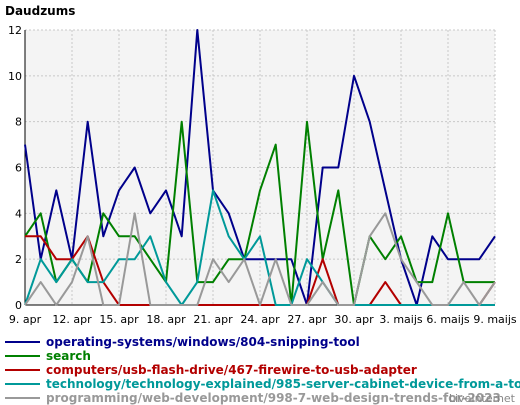 Image resolution: width=520 pixels, height=405 pixels. Describe the element at coordinates (15, 76) in the screenshot. I see `y-tick-label: 10` at that location.